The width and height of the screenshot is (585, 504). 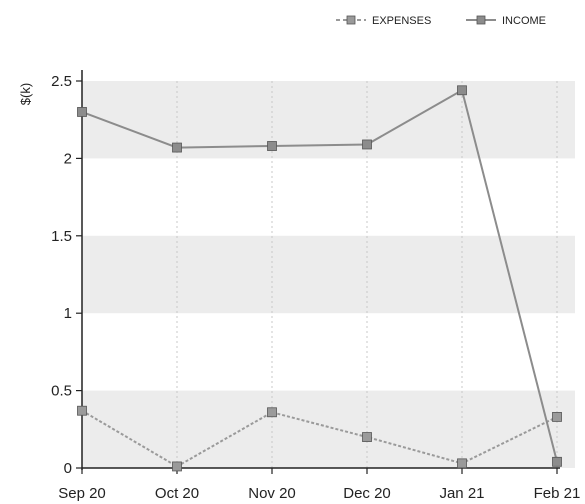 I want to click on legend-expenses-label: EXPENSES, so click(x=401, y=21).